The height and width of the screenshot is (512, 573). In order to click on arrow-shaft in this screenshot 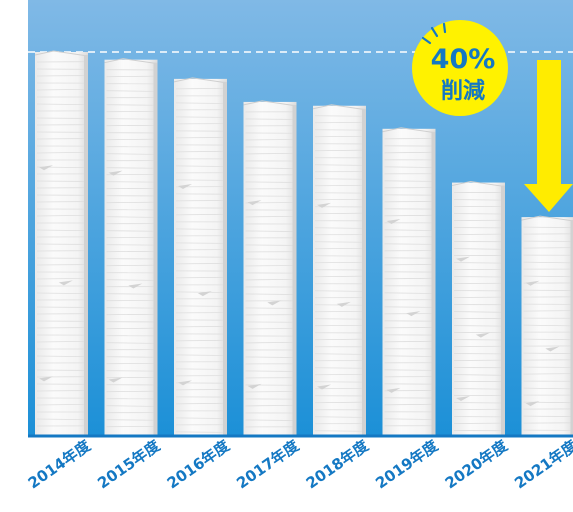, I will do `click(549, 124)`.